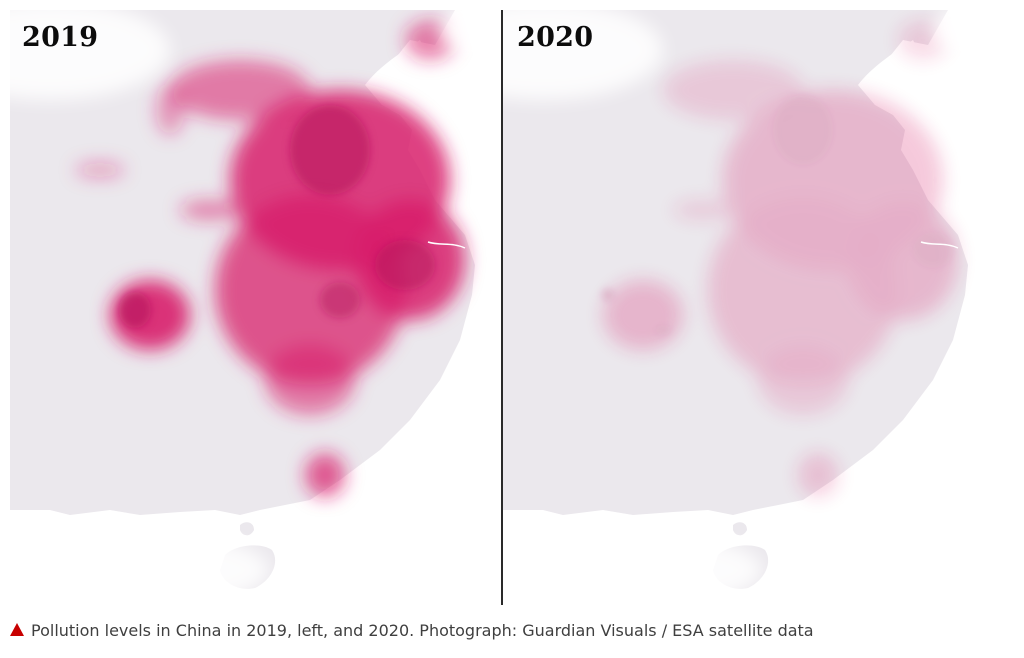 Image resolution: width=1024 pixels, height=658 pixels. I want to click on year-label-2020: 2020, so click(555, 37).